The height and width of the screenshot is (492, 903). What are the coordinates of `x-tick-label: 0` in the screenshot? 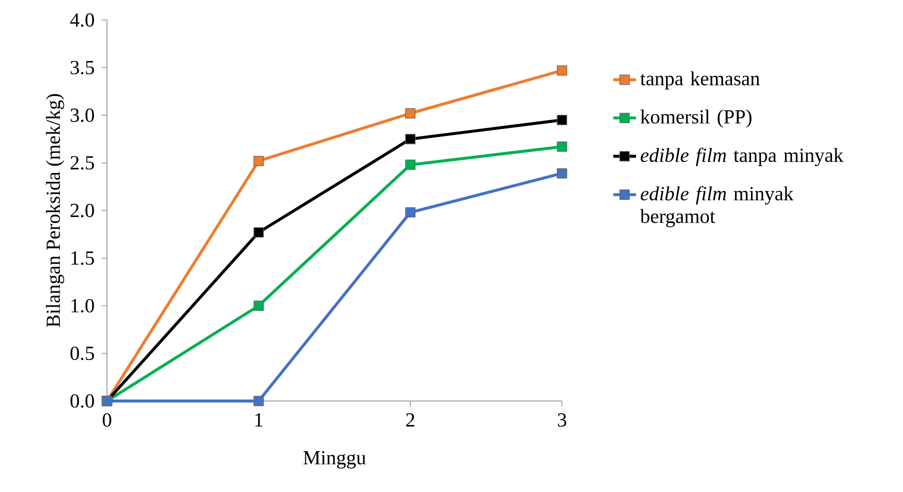 It's located at (107, 420).